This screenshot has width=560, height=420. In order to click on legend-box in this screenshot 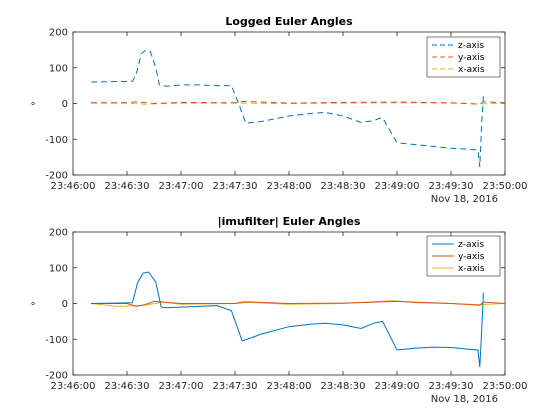, I will do `click(463, 57)`.